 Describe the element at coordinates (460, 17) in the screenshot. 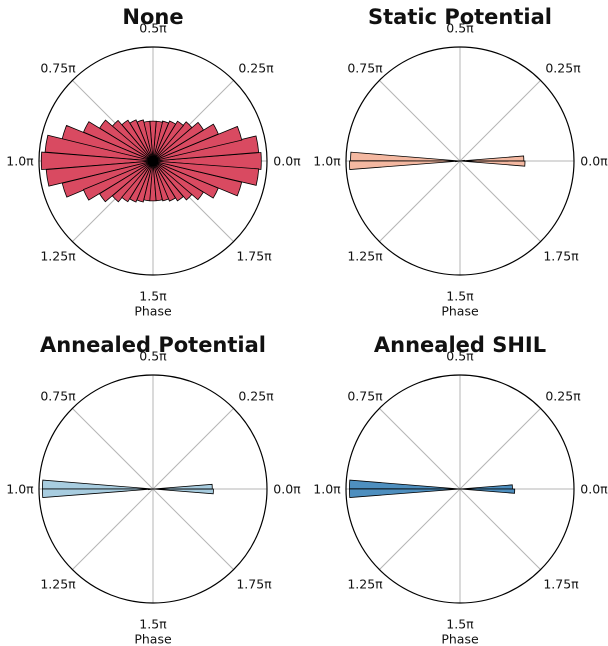

I see `panel-title: Static Potential` at that location.